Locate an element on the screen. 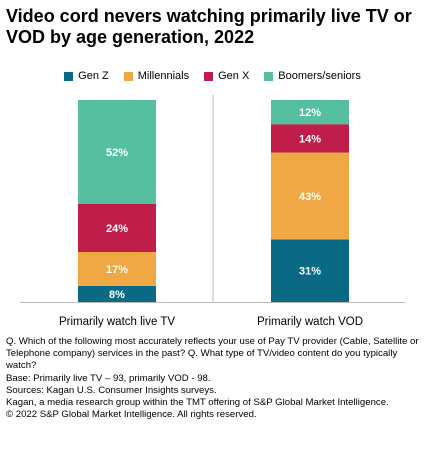 The width and height of the screenshot is (425, 457). bar-segment-vod-gen-x is located at coordinates (310, 138).